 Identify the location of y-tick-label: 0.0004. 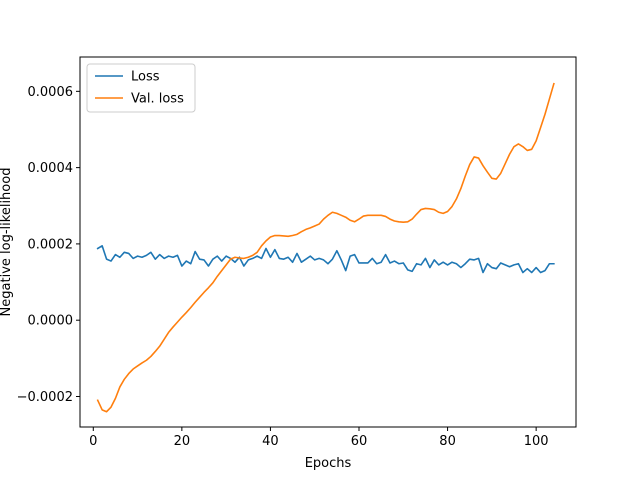
(51, 168).